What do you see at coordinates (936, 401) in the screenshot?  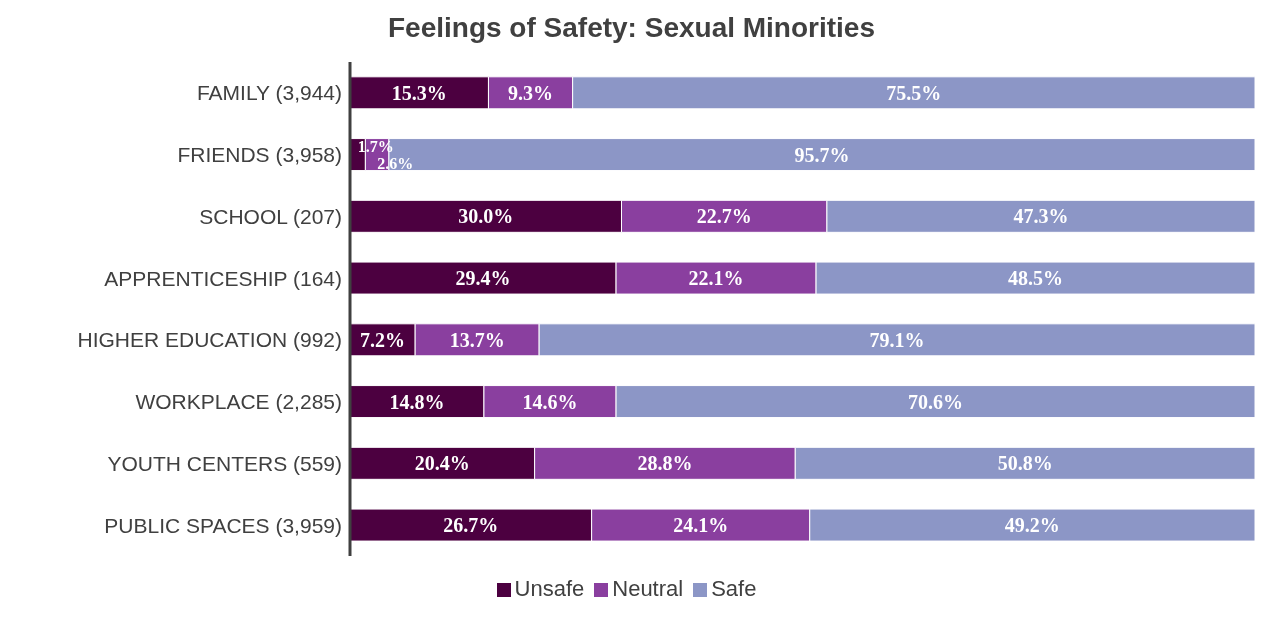 I see `data-label: 70.6%` at bounding box center [936, 401].